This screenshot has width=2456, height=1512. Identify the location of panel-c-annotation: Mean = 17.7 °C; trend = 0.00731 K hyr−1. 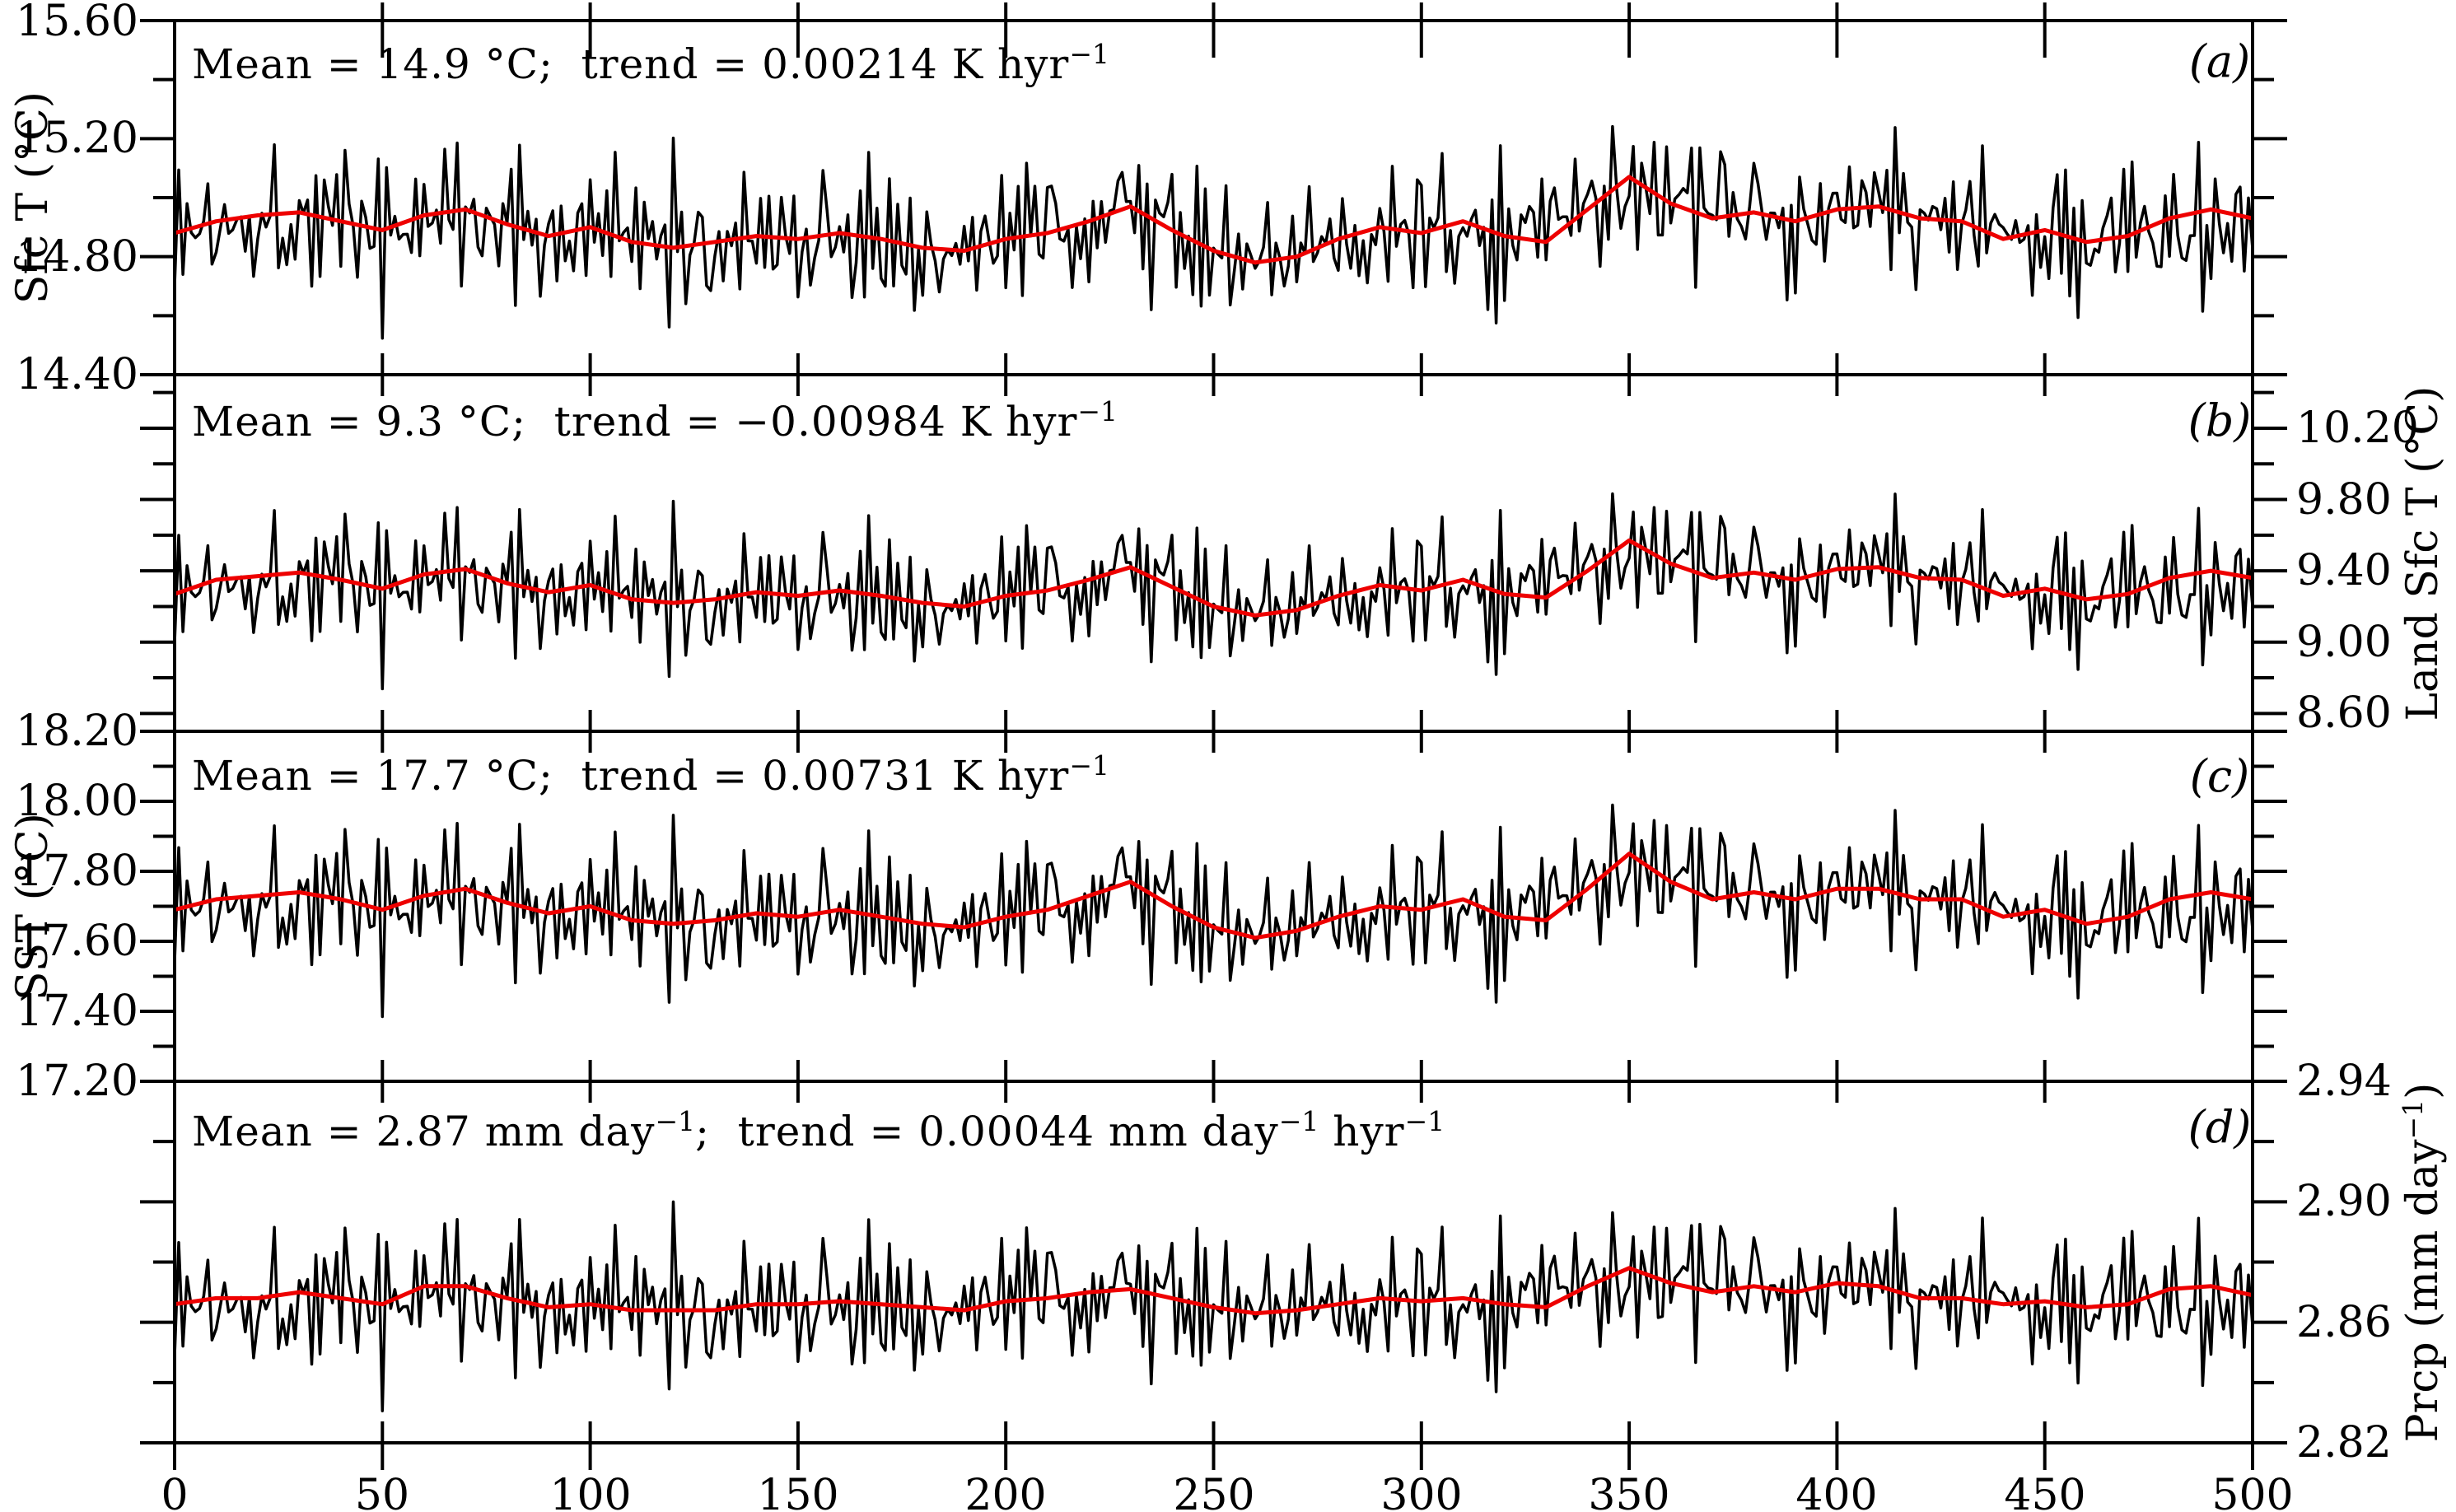
(650, 774).